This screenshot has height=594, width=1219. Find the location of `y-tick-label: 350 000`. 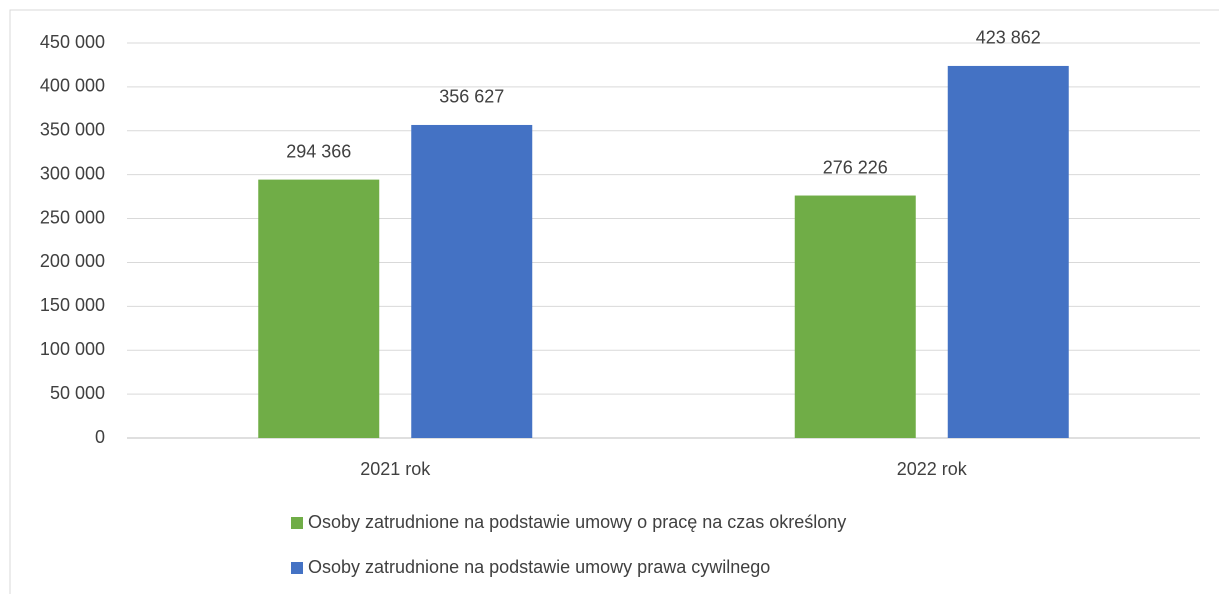

y-tick-label: 350 000 is located at coordinates (72, 130).